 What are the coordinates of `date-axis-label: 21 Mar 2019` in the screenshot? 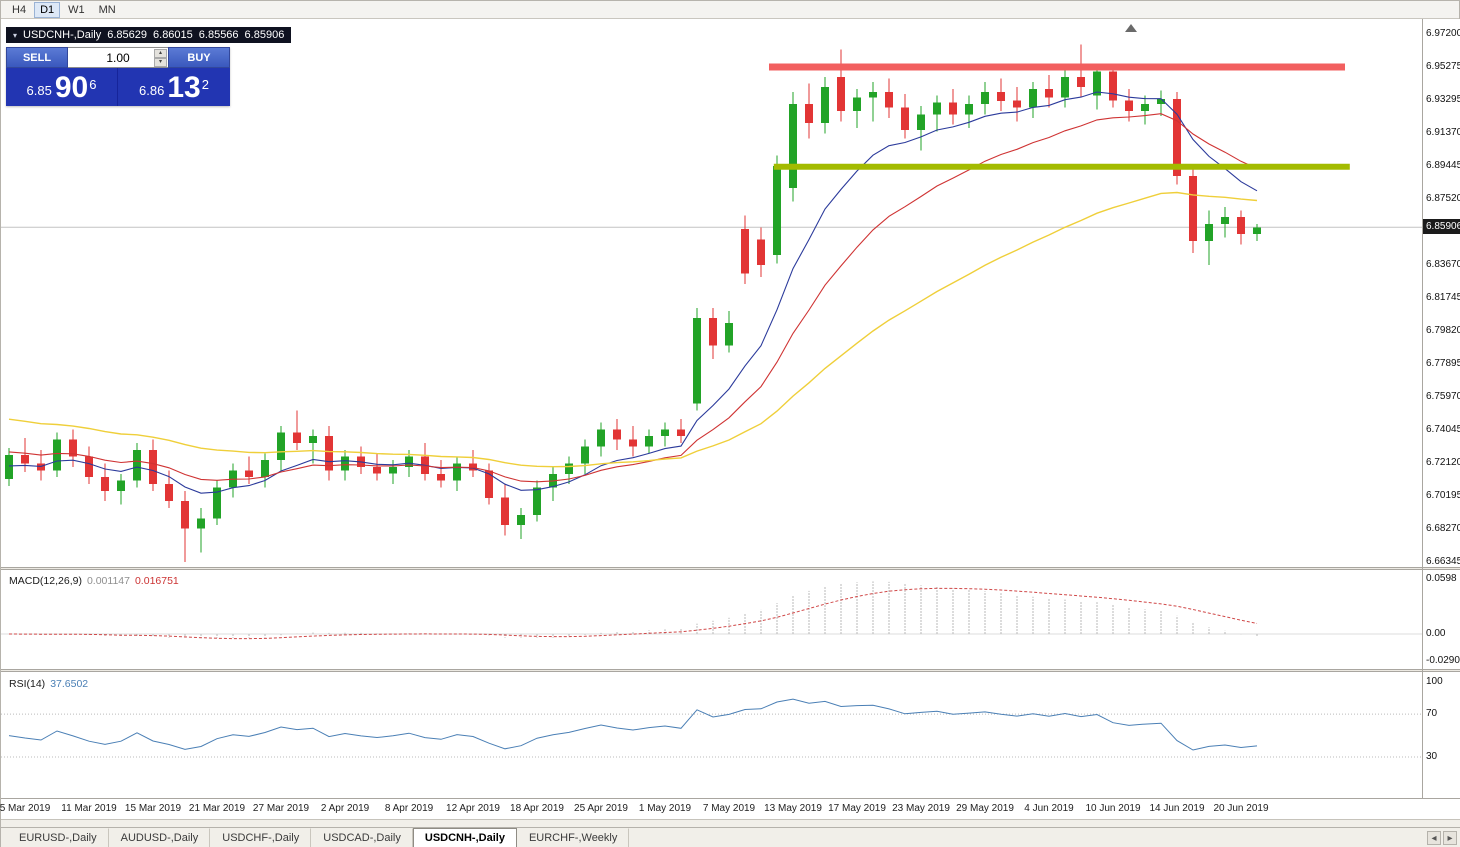 It's located at (217, 808).